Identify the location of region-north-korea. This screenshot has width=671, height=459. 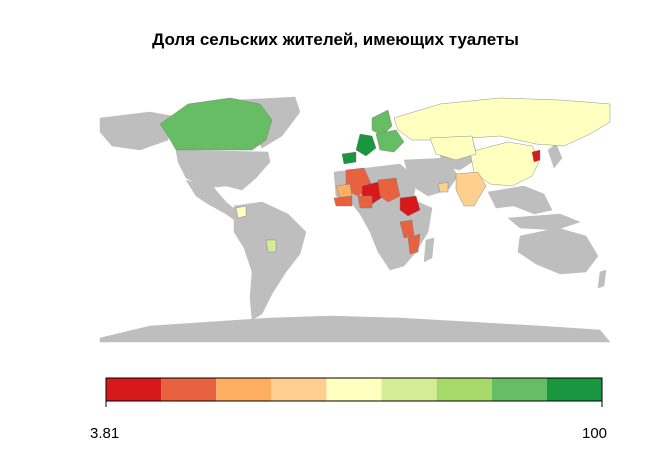
(536, 156).